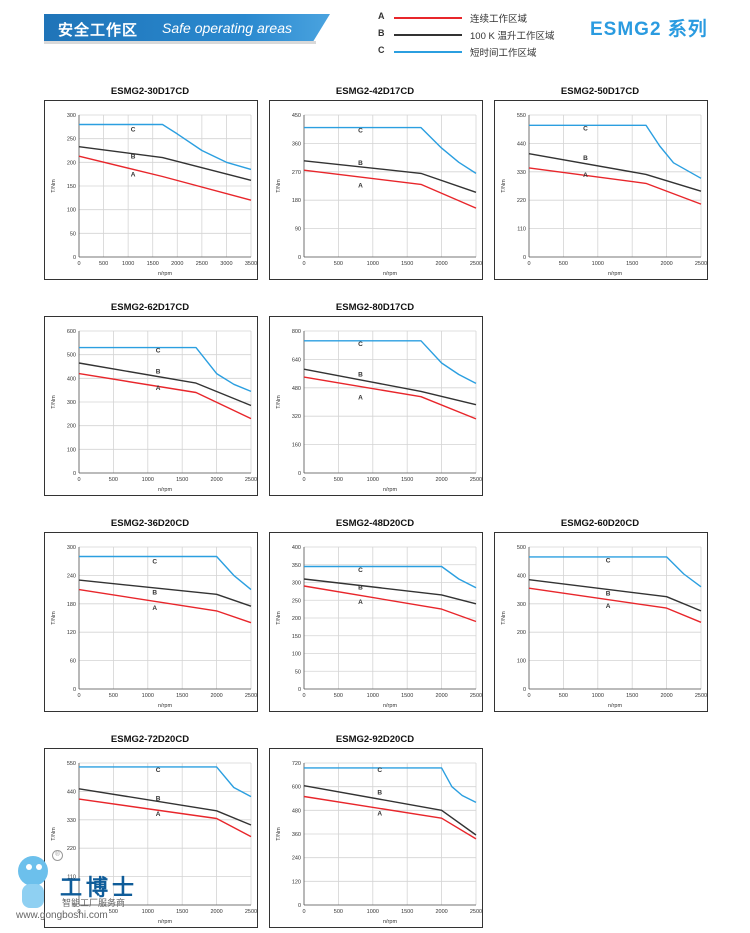 This screenshot has height=933, width=750. I want to click on section-header-bar, so click(187, 28).